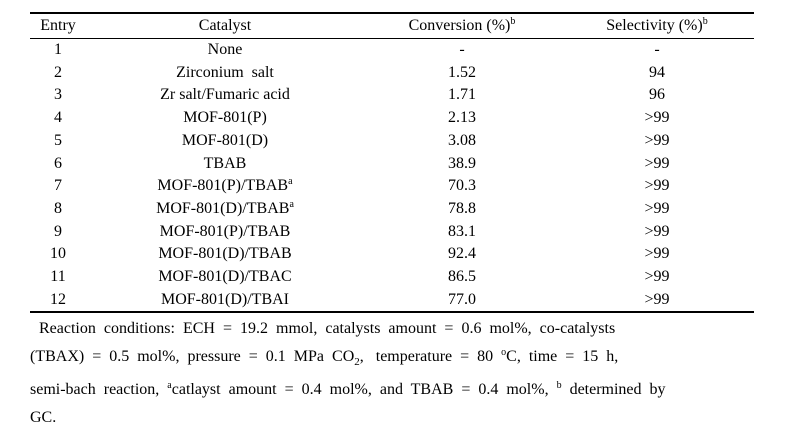 Image resolution: width=801 pixels, height=437 pixels. What do you see at coordinates (58, 118) in the screenshot?
I see `cell-entry: 4` at bounding box center [58, 118].